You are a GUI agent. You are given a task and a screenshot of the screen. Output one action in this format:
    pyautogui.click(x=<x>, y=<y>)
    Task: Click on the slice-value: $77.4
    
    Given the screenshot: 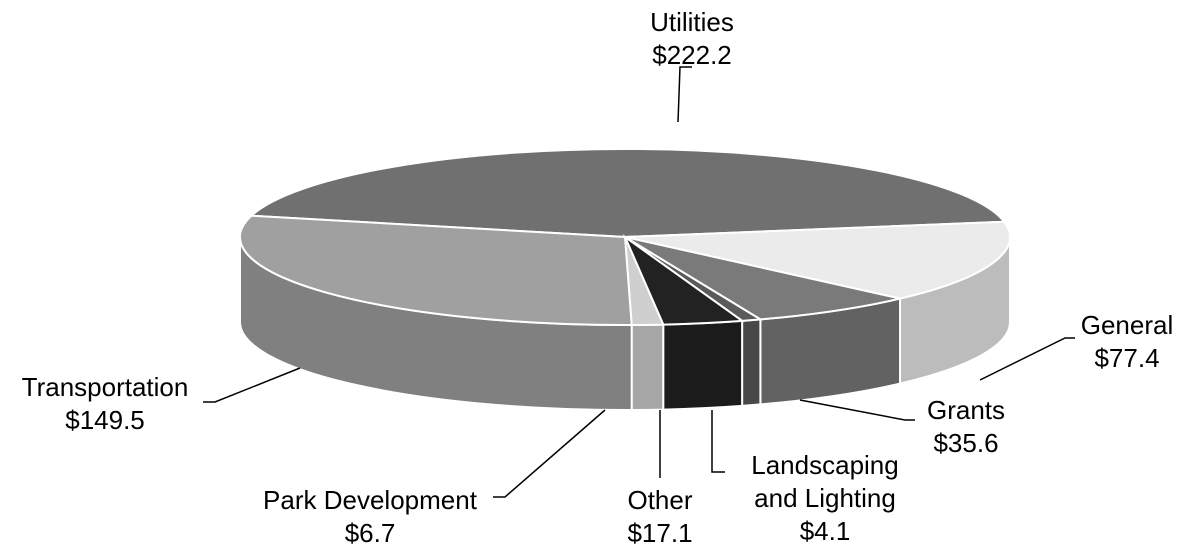 What is the action you would take?
    pyautogui.click(x=1127, y=358)
    